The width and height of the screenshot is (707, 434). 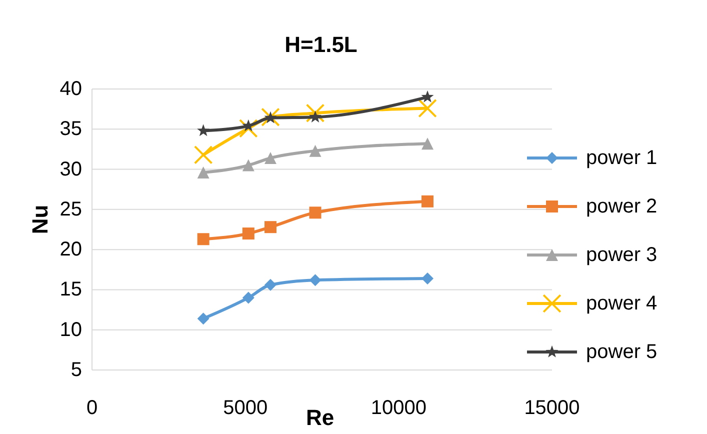 What do you see at coordinates (321, 44) in the screenshot?
I see `chart-title: H=1.5L` at bounding box center [321, 44].